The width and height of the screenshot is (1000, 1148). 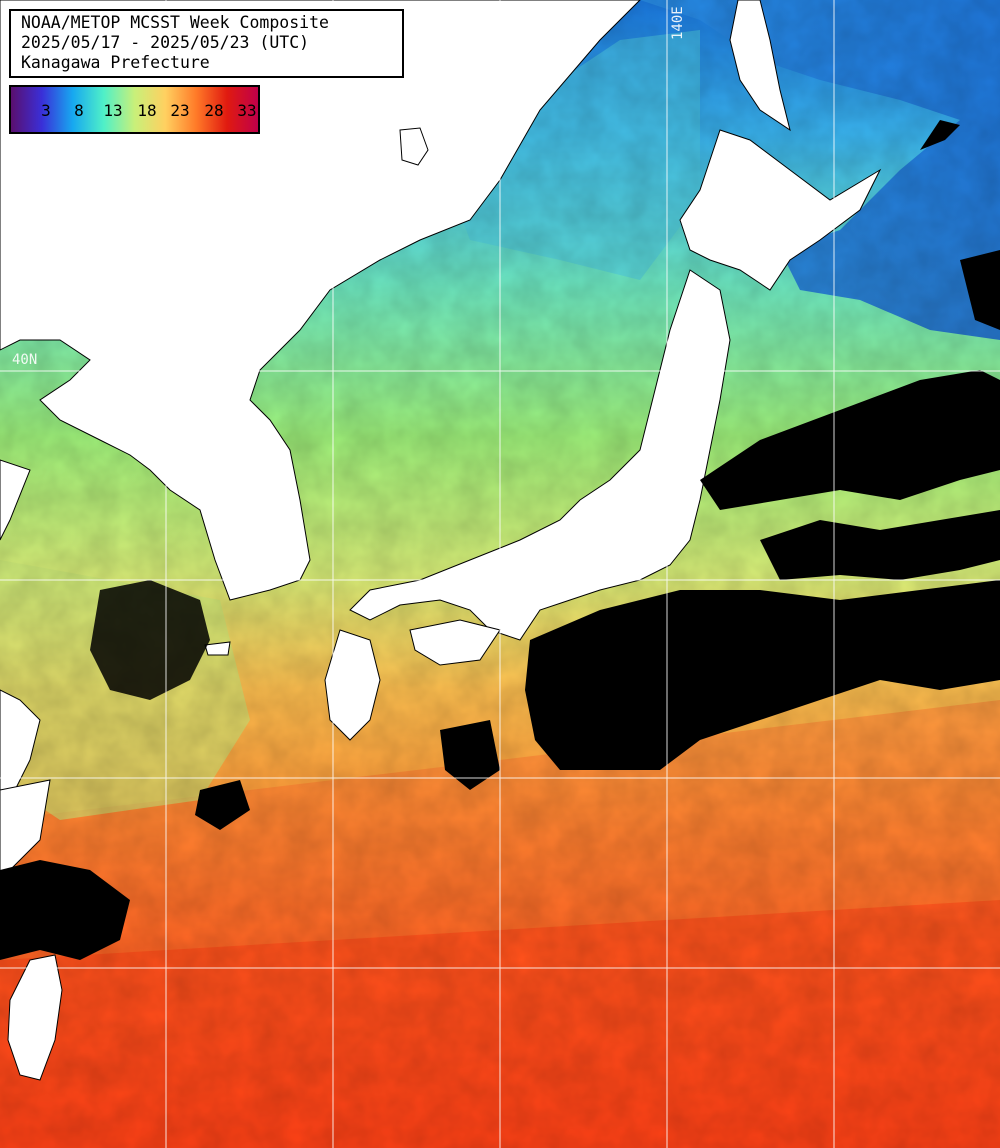 I want to click on legend-bar-fill, so click(x=134, y=109).